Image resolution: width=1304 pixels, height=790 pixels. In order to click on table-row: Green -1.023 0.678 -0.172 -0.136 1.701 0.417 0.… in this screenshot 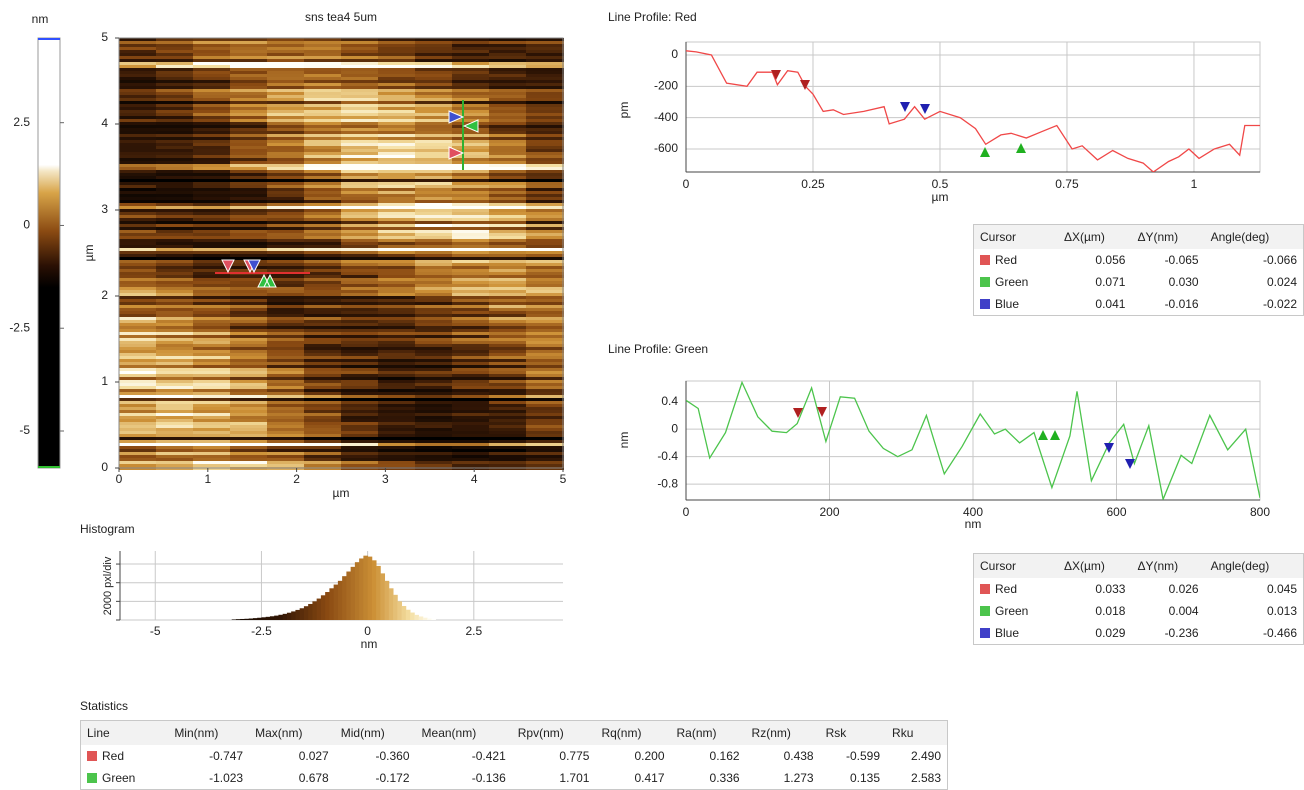, I will do `click(514, 778)`.